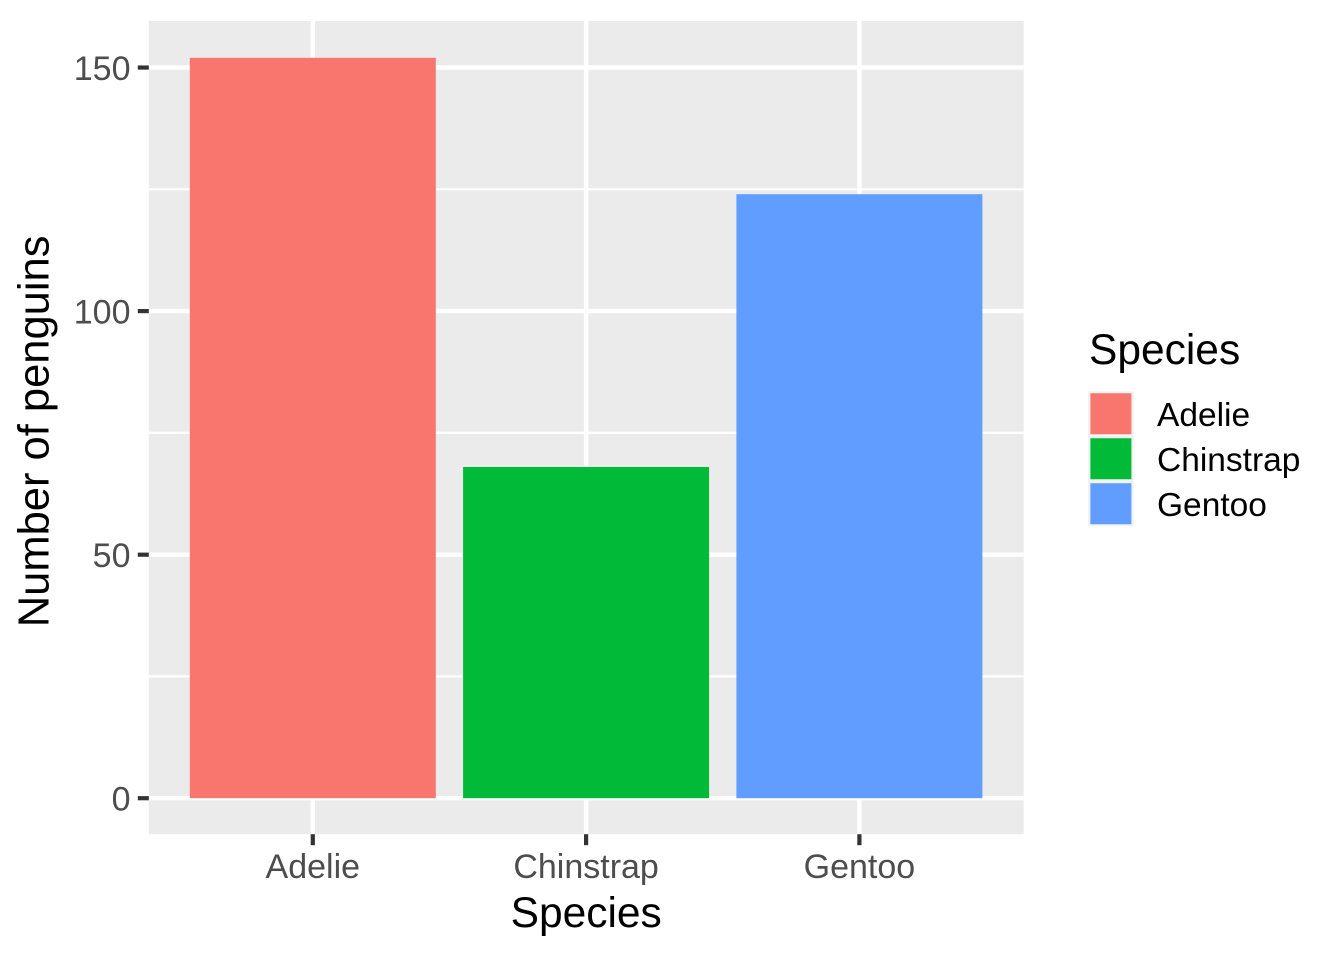 The image size is (1344, 965). Describe the element at coordinates (112, 556) in the screenshot. I see `svg-text: 50` at that location.